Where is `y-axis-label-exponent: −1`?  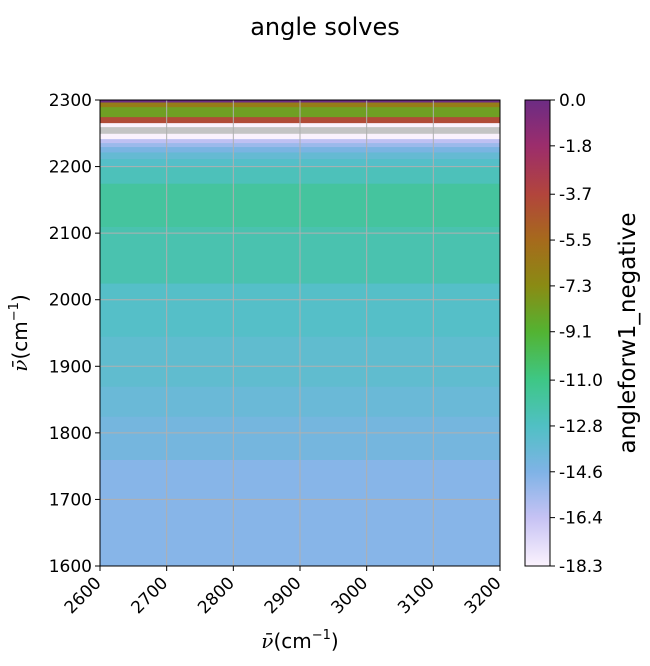 y-axis-label-exponent: −1 is located at coordinates (14, 311).